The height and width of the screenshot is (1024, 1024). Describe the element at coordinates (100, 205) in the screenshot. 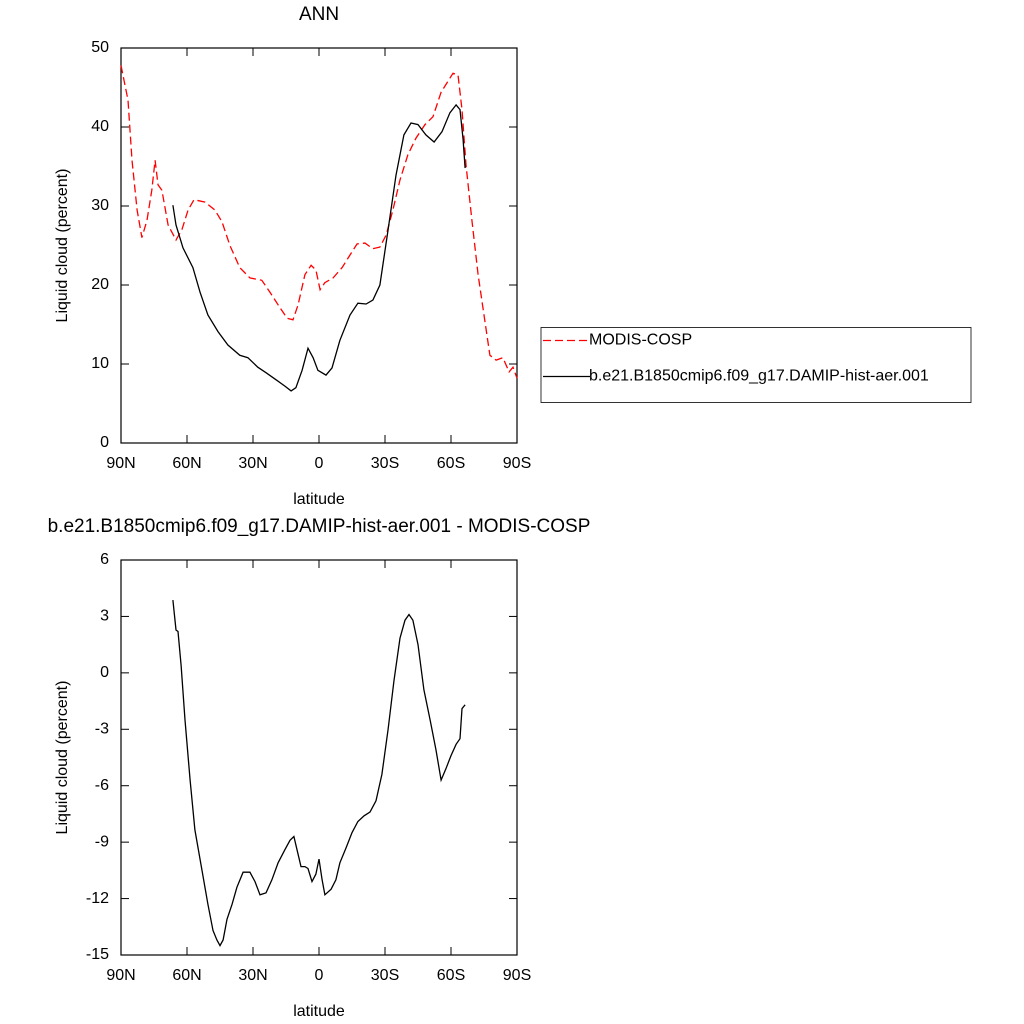

I see `y-tick-label: 30` at that location.